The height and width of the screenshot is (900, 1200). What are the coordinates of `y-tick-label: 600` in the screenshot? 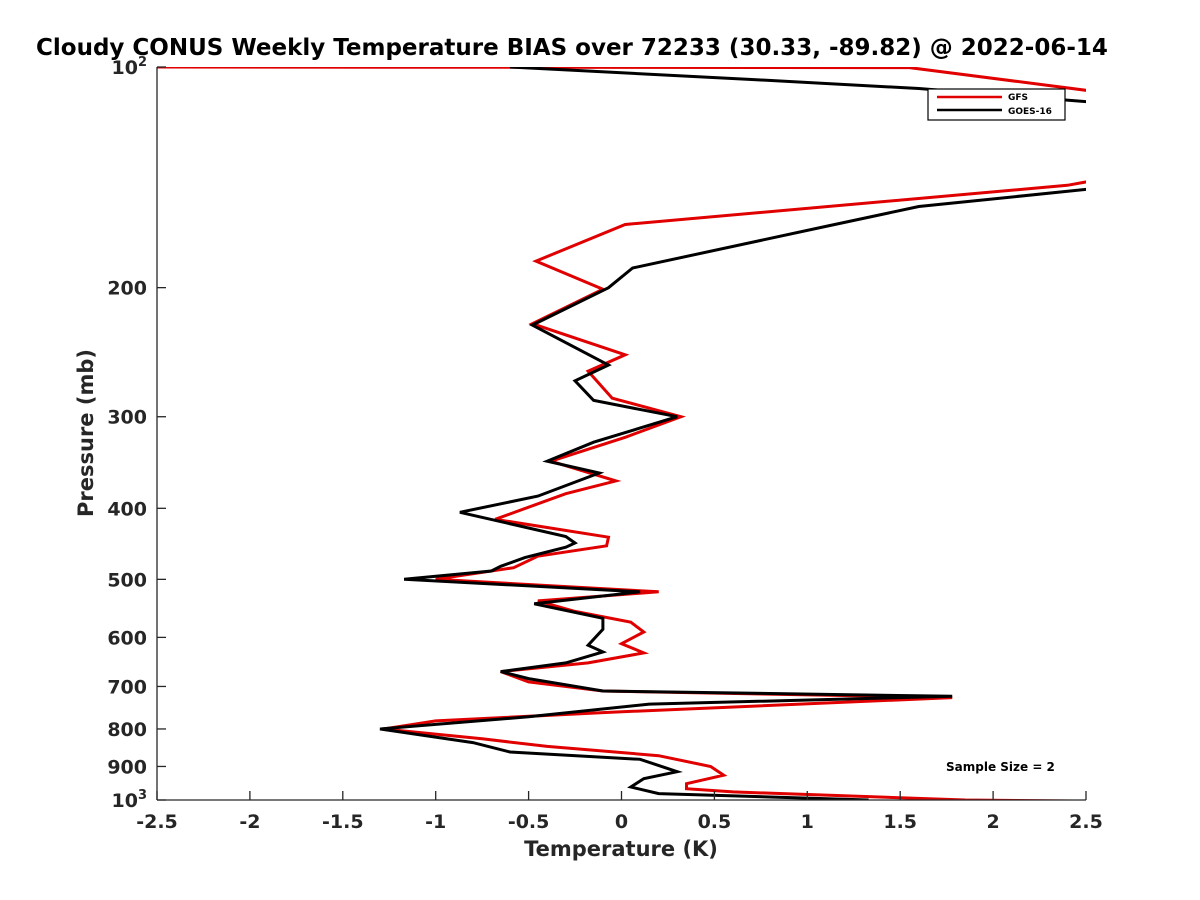 It's located at (127, 638).